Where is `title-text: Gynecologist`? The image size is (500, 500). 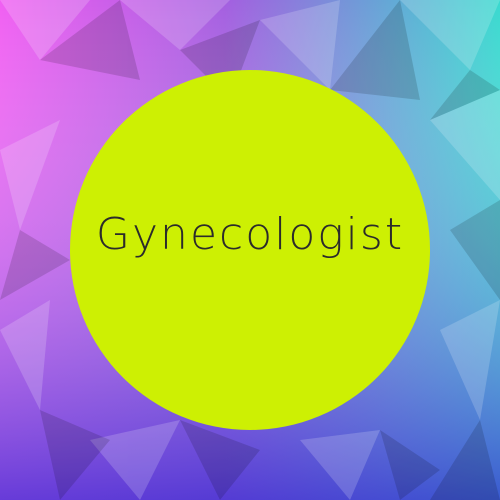 title-text: Gynecologist is located at coordinates (250, 234).